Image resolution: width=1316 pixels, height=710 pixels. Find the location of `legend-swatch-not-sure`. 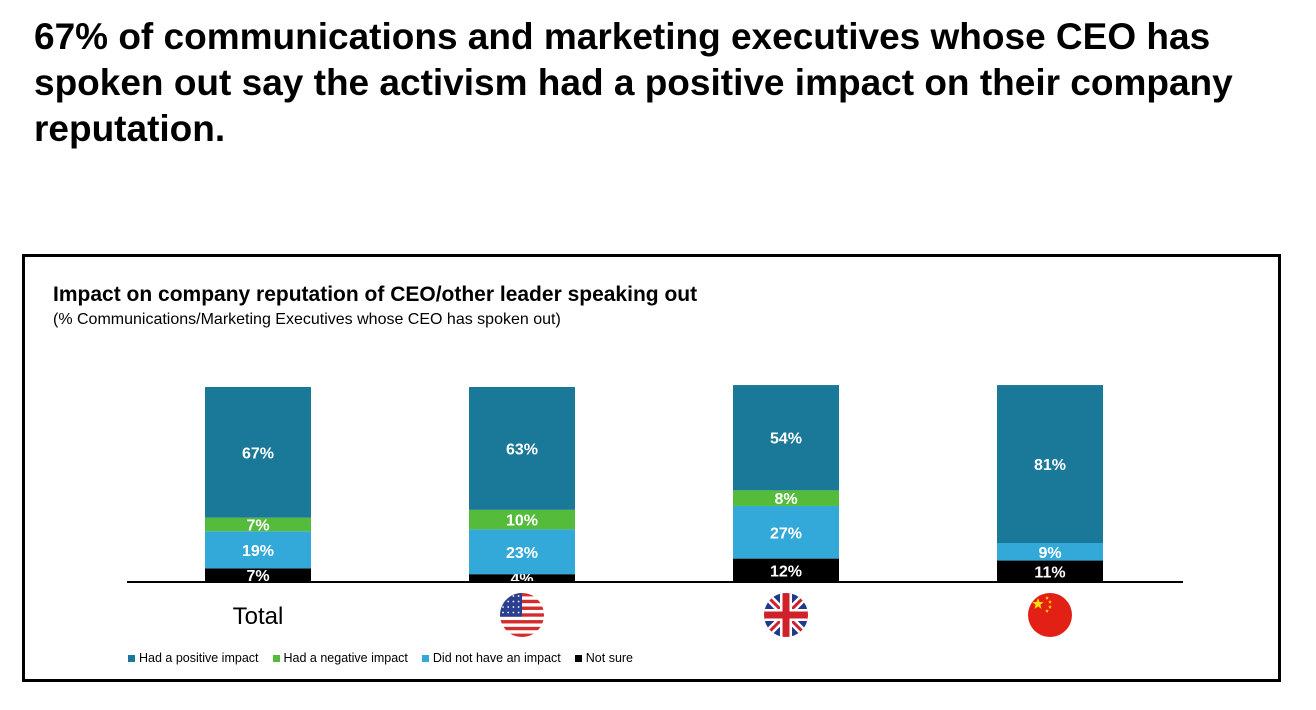

legend-swatch-not-sure is located at coordinates (578, 658).